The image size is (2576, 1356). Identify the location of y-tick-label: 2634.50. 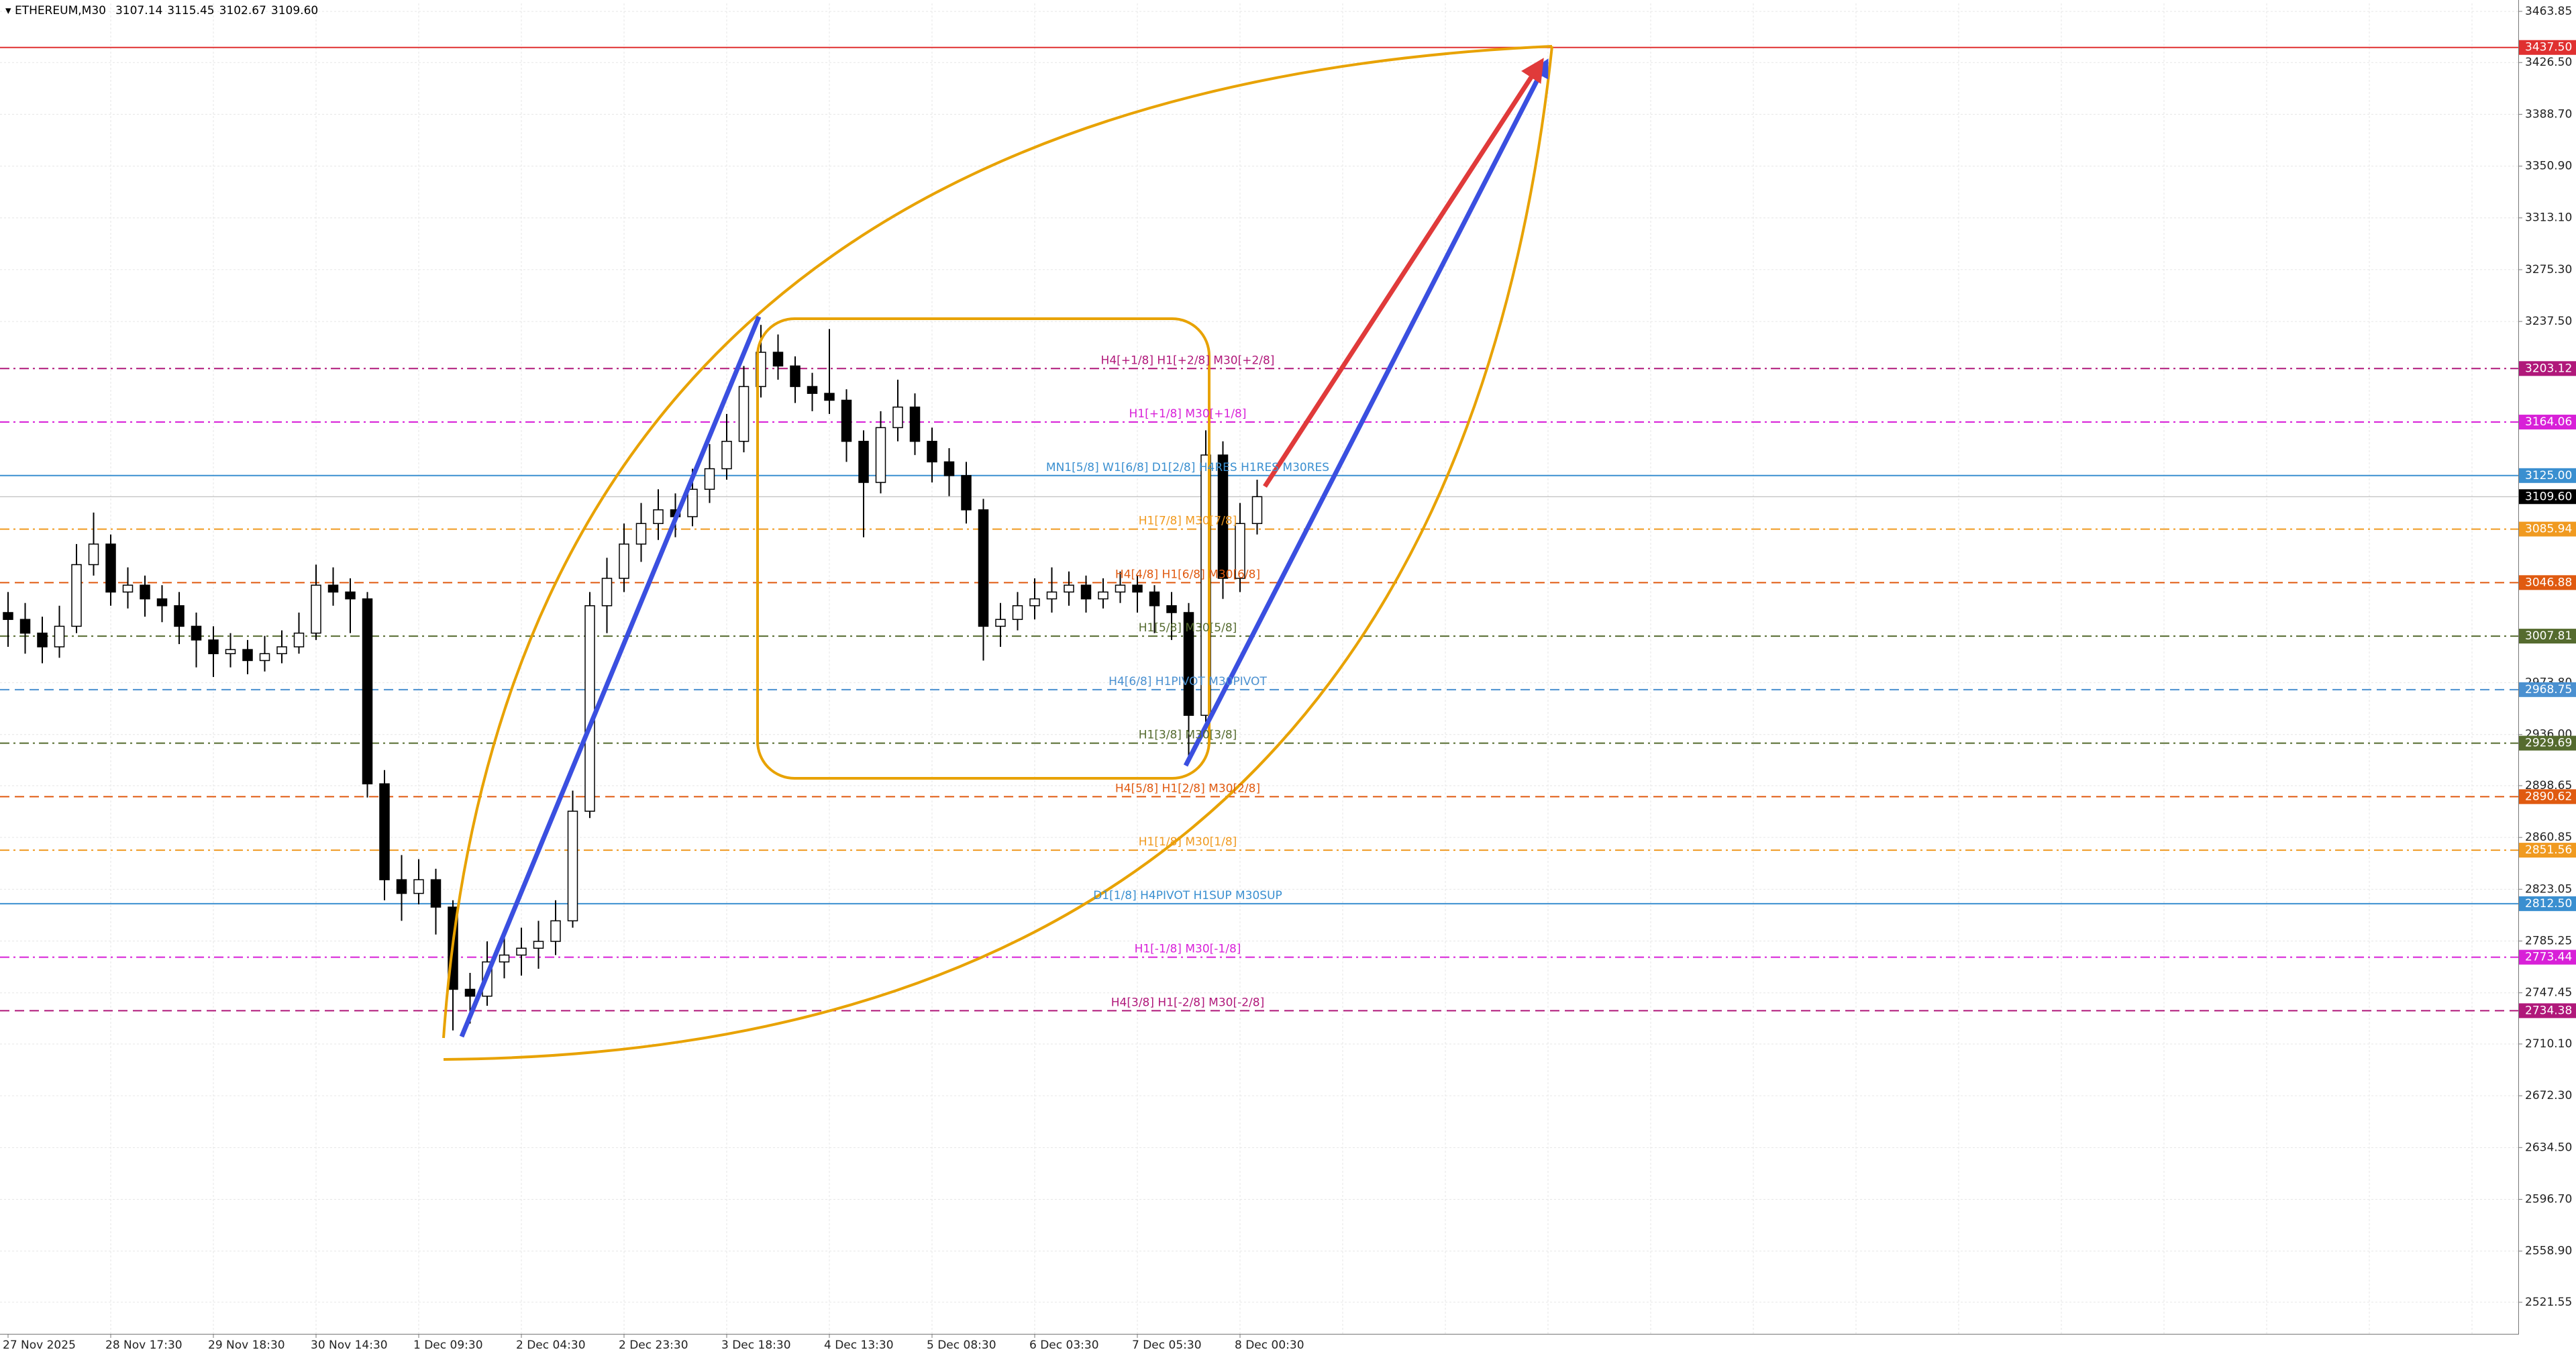
(2548, 1147).